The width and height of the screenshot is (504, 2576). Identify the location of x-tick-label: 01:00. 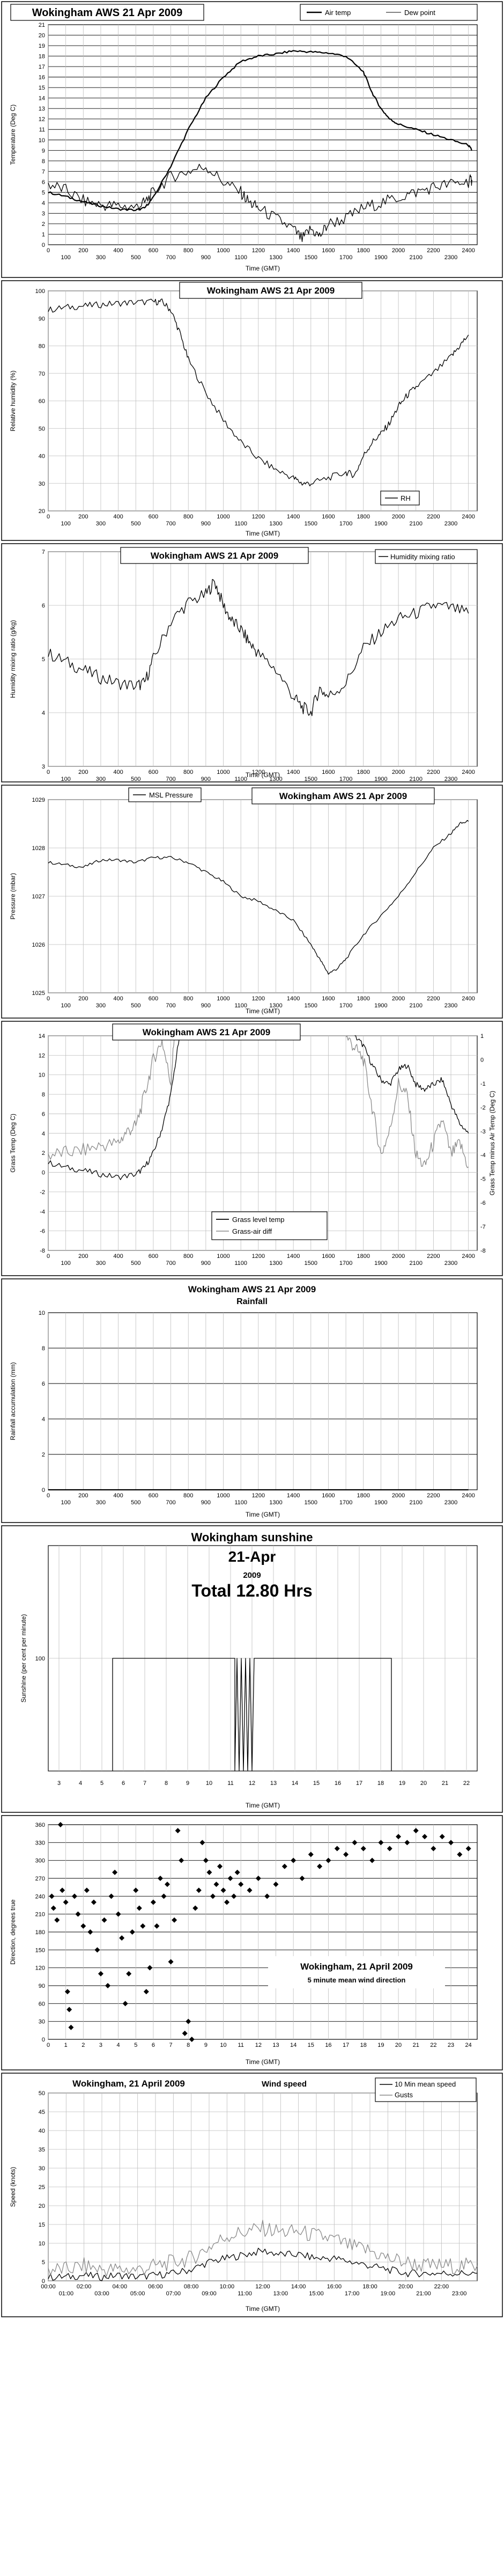
(66, 2293).